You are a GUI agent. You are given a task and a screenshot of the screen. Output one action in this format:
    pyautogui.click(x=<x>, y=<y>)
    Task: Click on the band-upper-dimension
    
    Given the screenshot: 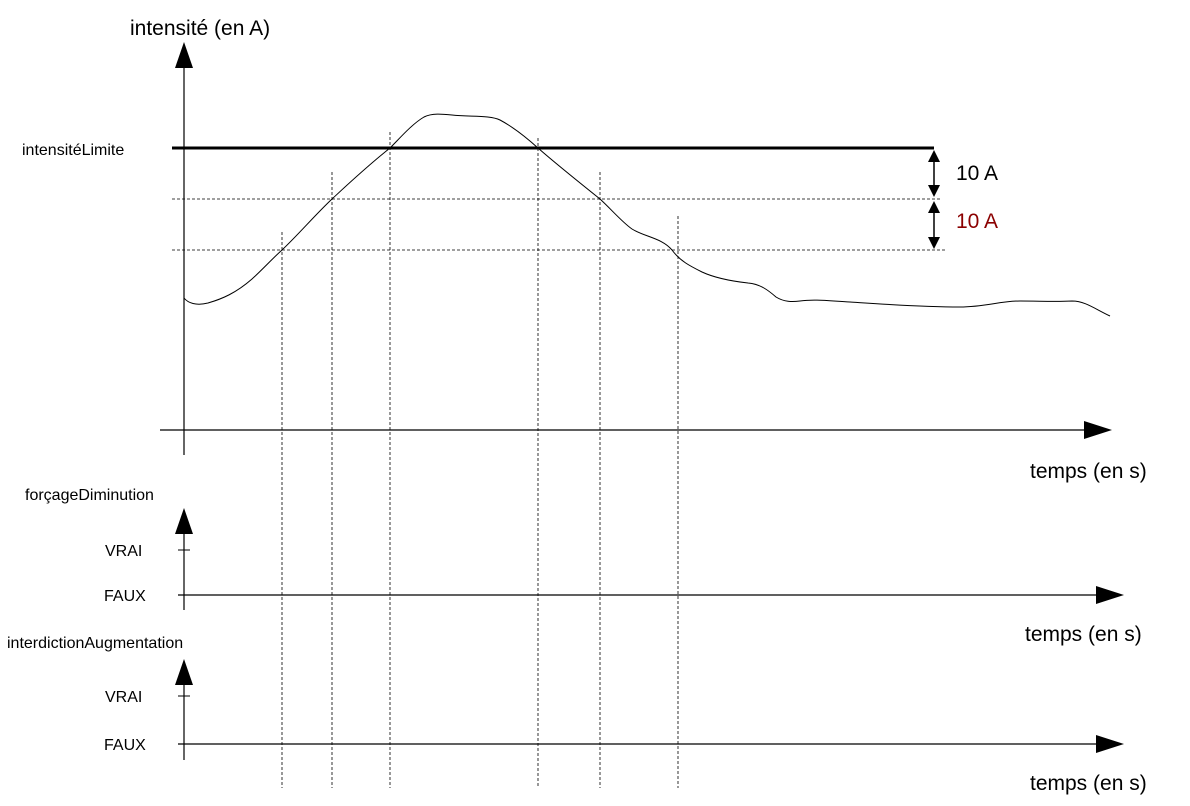 What is the action you would take?
    pyautogui.click(x=934, y=173)
    